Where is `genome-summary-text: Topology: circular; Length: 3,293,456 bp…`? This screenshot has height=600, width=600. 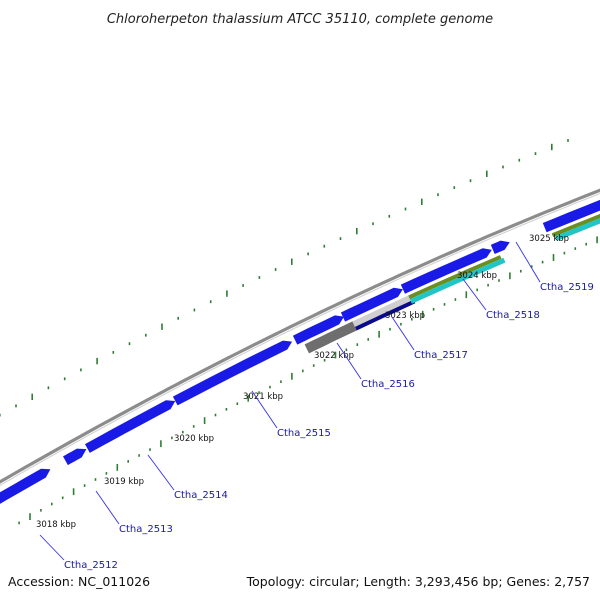 genome-summary-text: Topology: circular; Length: 3,293,456 bp… is located at coordinates (418, 581).